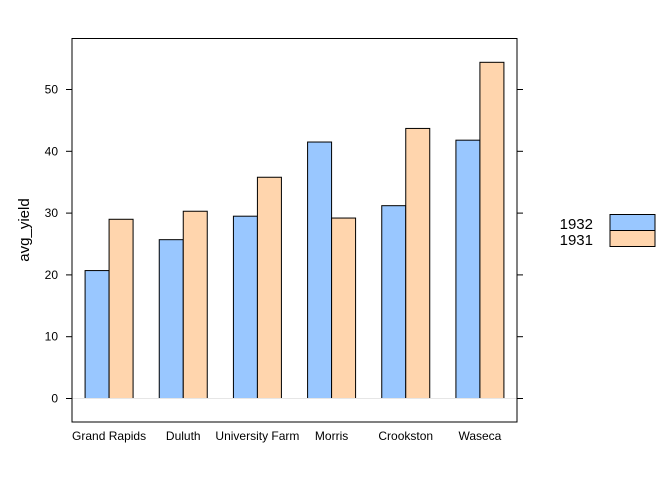  Describe the element at coordinates (394, 302) in the screenshot. I see `bar-1932-crookston` at that location.